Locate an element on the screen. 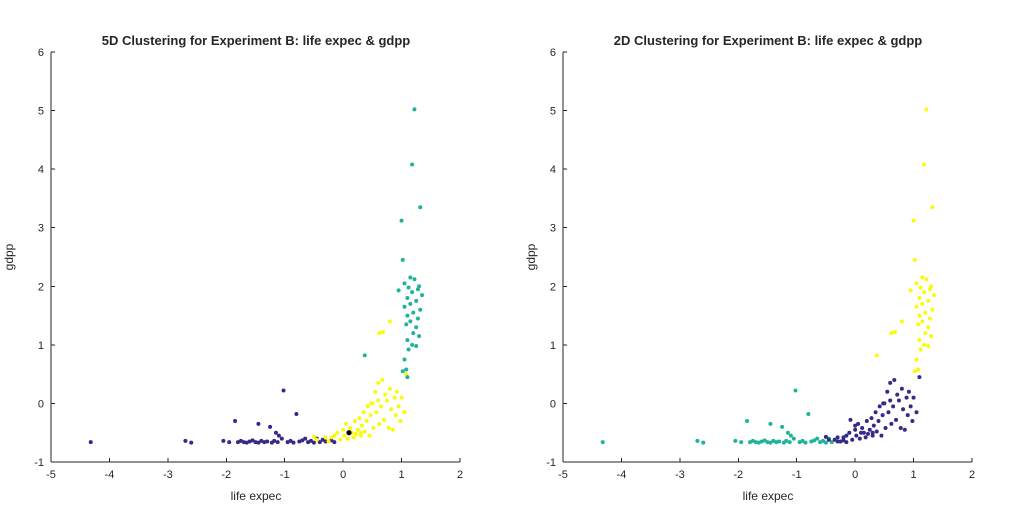  y-tick-label: 5 is located at coordinates (41, 112).